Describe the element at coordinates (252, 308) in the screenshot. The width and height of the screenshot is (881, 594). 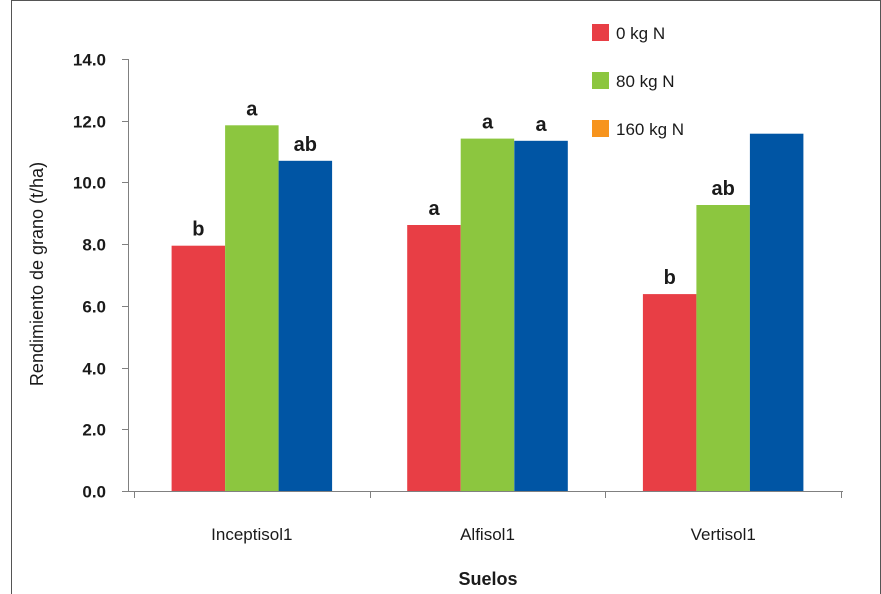
I see `bar-80-kg-n-inceptisol1` at that location.